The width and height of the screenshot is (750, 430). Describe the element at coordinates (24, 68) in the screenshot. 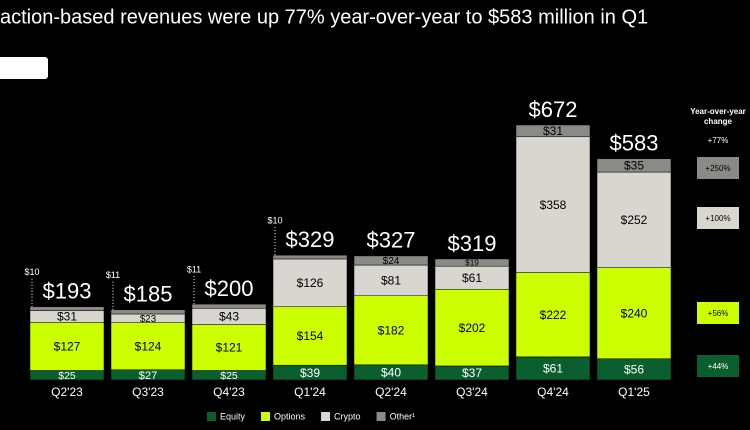

I see `toggle-button` at that location.